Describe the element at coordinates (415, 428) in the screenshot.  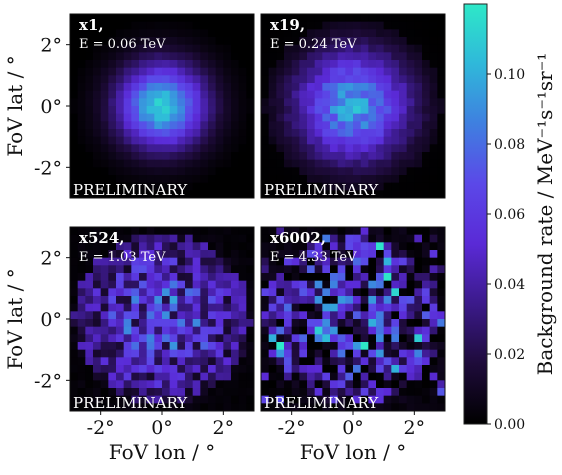
I see `x-tick-label: 2°` at that location.